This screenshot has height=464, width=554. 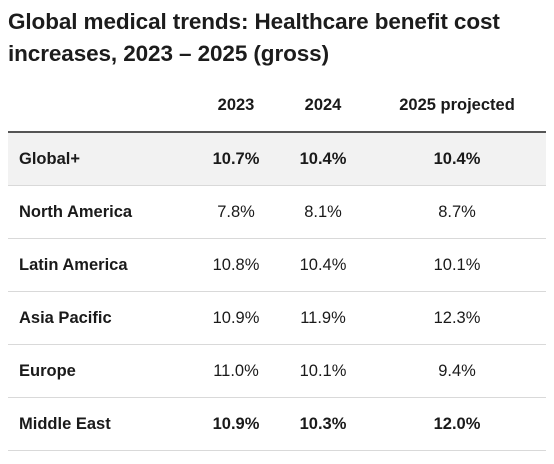 I want to click on region-label: Global+, so click(x=101, y=159).